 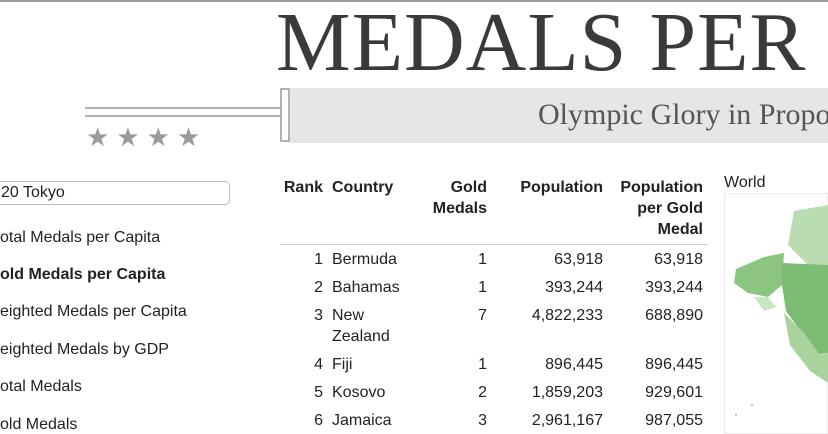 What do you see at coordinates (674, 420) in the screenshot?
I see `table-cell: 987,055` at bounding box center [674, 420].